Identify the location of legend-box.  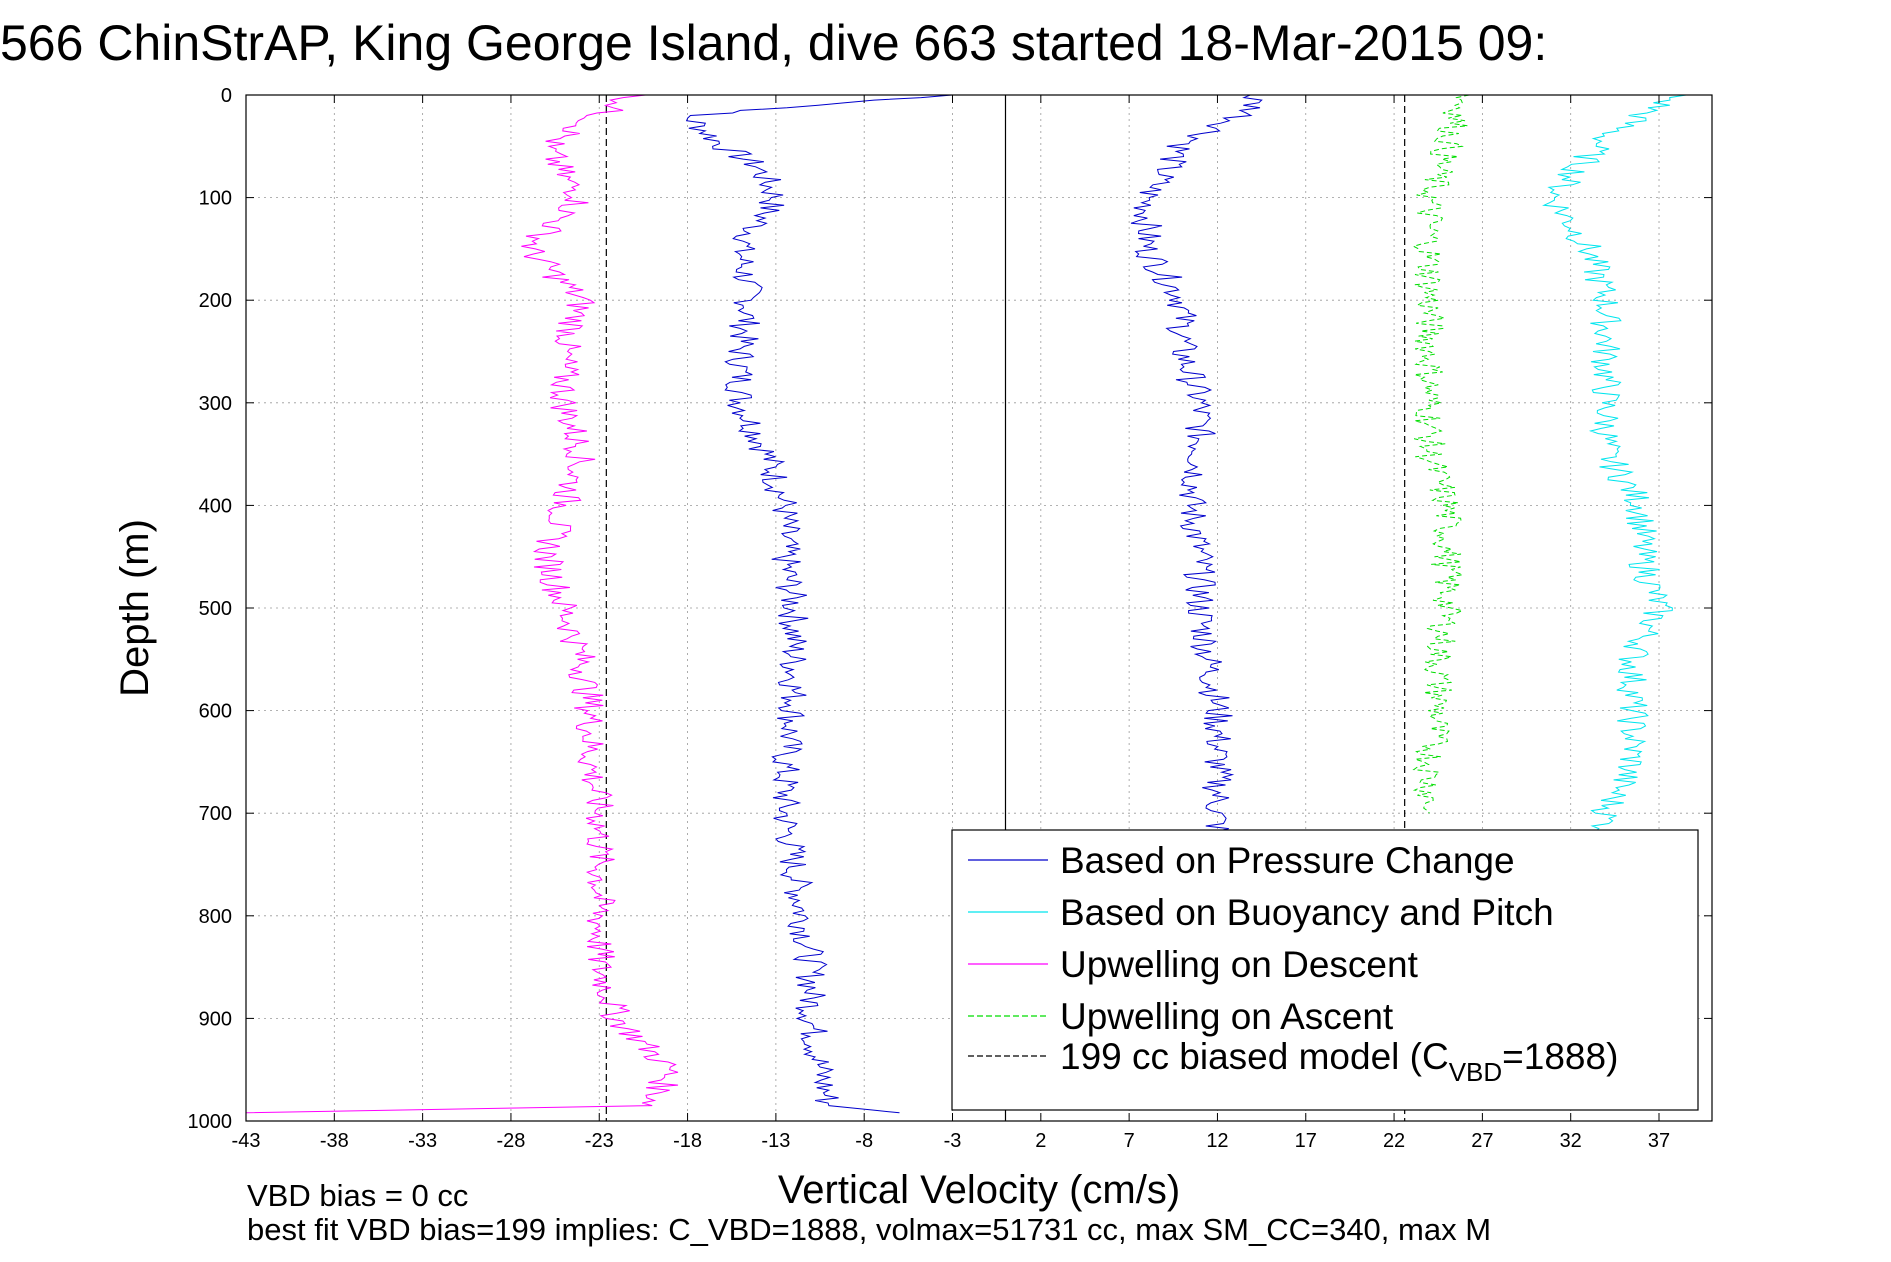
(1325, 970).